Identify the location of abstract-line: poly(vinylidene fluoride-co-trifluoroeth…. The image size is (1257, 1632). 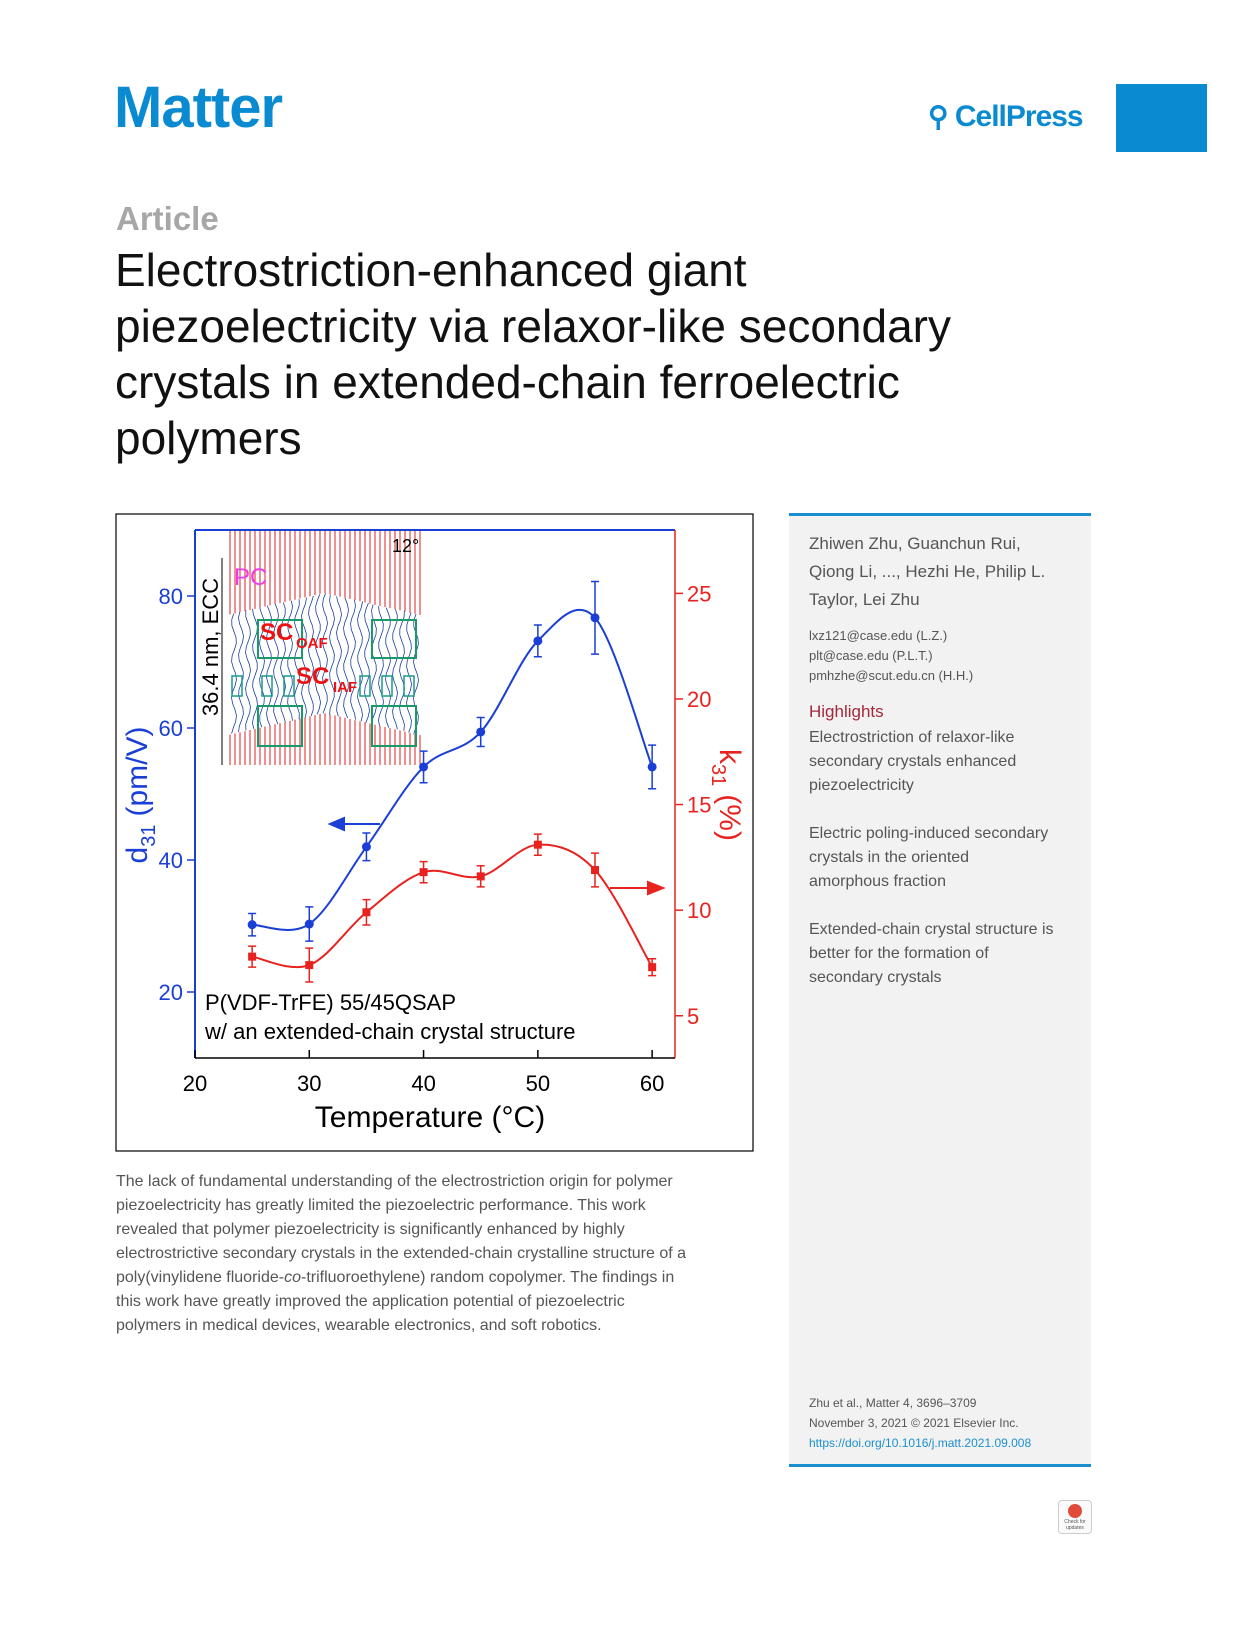
(401, 1278).